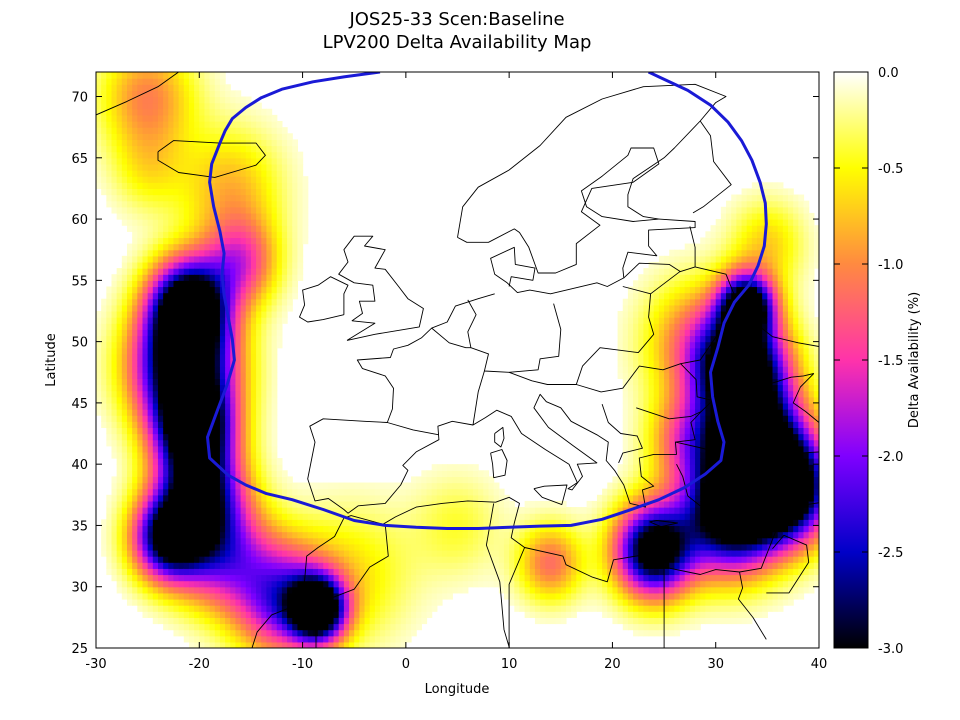  What do you see at coordinates (890, 361) in the screenshot?
I see `colorbar-tick-label: -1.5` at bounding box center [890, 361].